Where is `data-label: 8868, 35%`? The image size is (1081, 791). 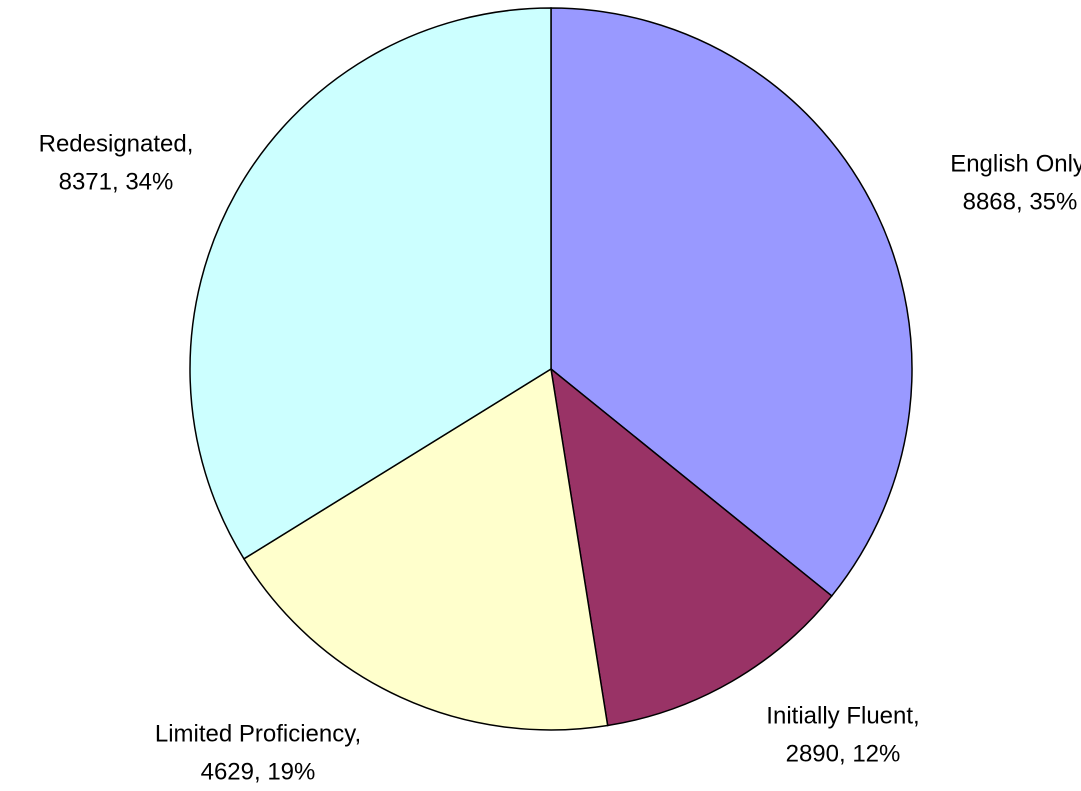
data-label: 8868, 35% is located at coordinates (1020, 201).